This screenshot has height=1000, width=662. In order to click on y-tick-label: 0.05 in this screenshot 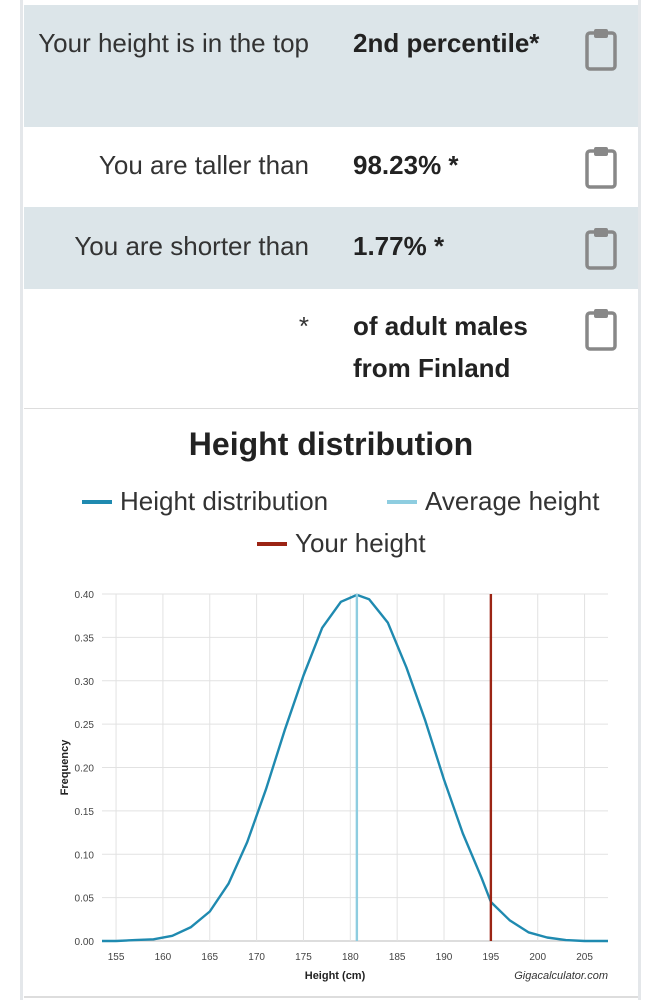, I will do `click(85, 899)`.